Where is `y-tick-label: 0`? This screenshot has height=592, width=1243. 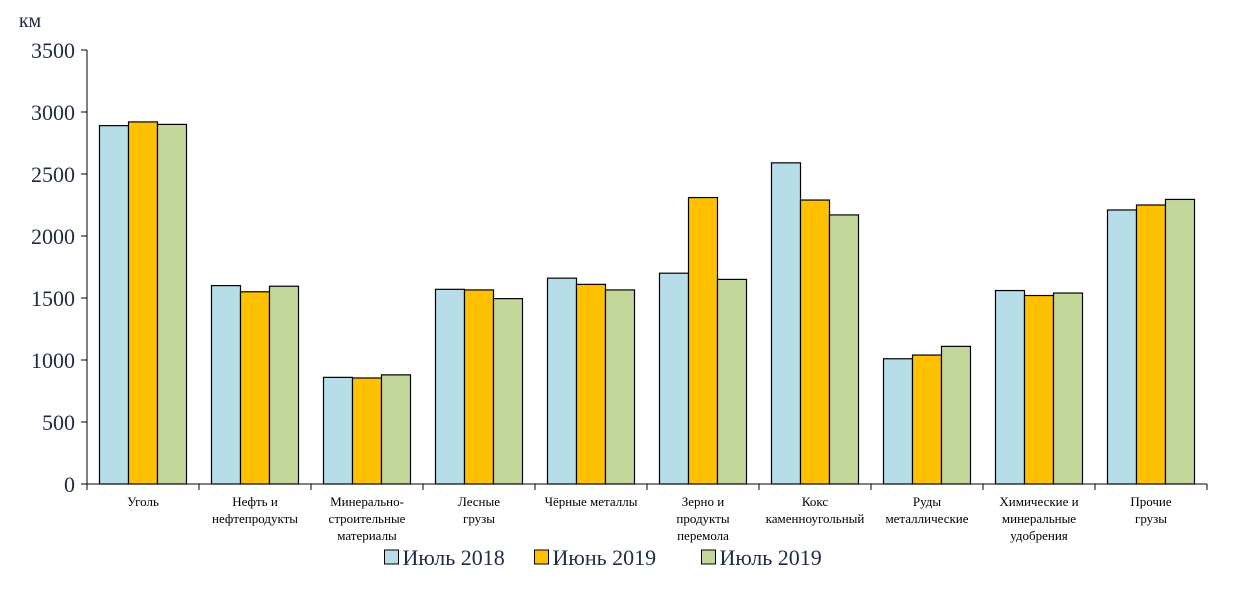 y-tick-label: 0 is located at coordinates (69, 484).